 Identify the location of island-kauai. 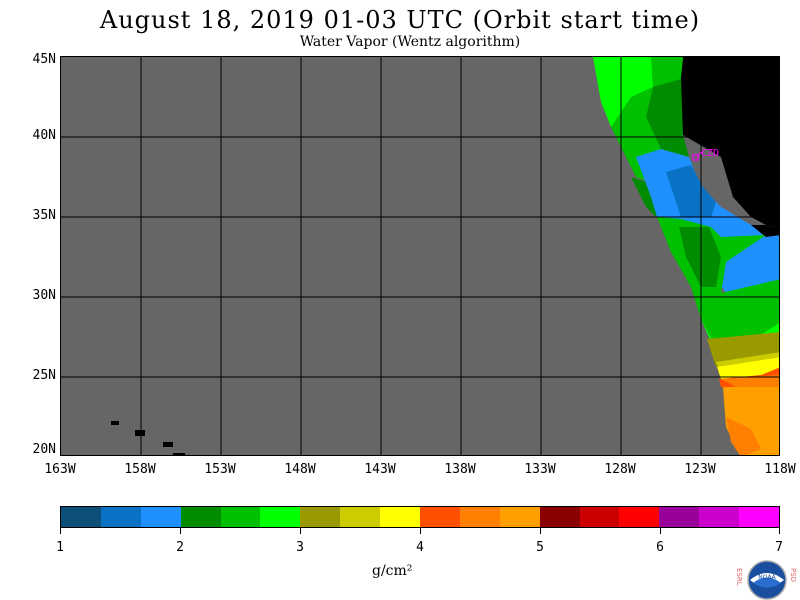
(115, 423).